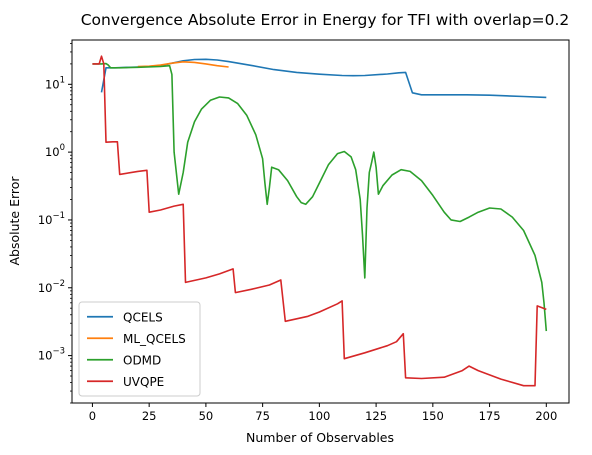  I want to click on y-tick-exponent: −2, so click(58, 284).